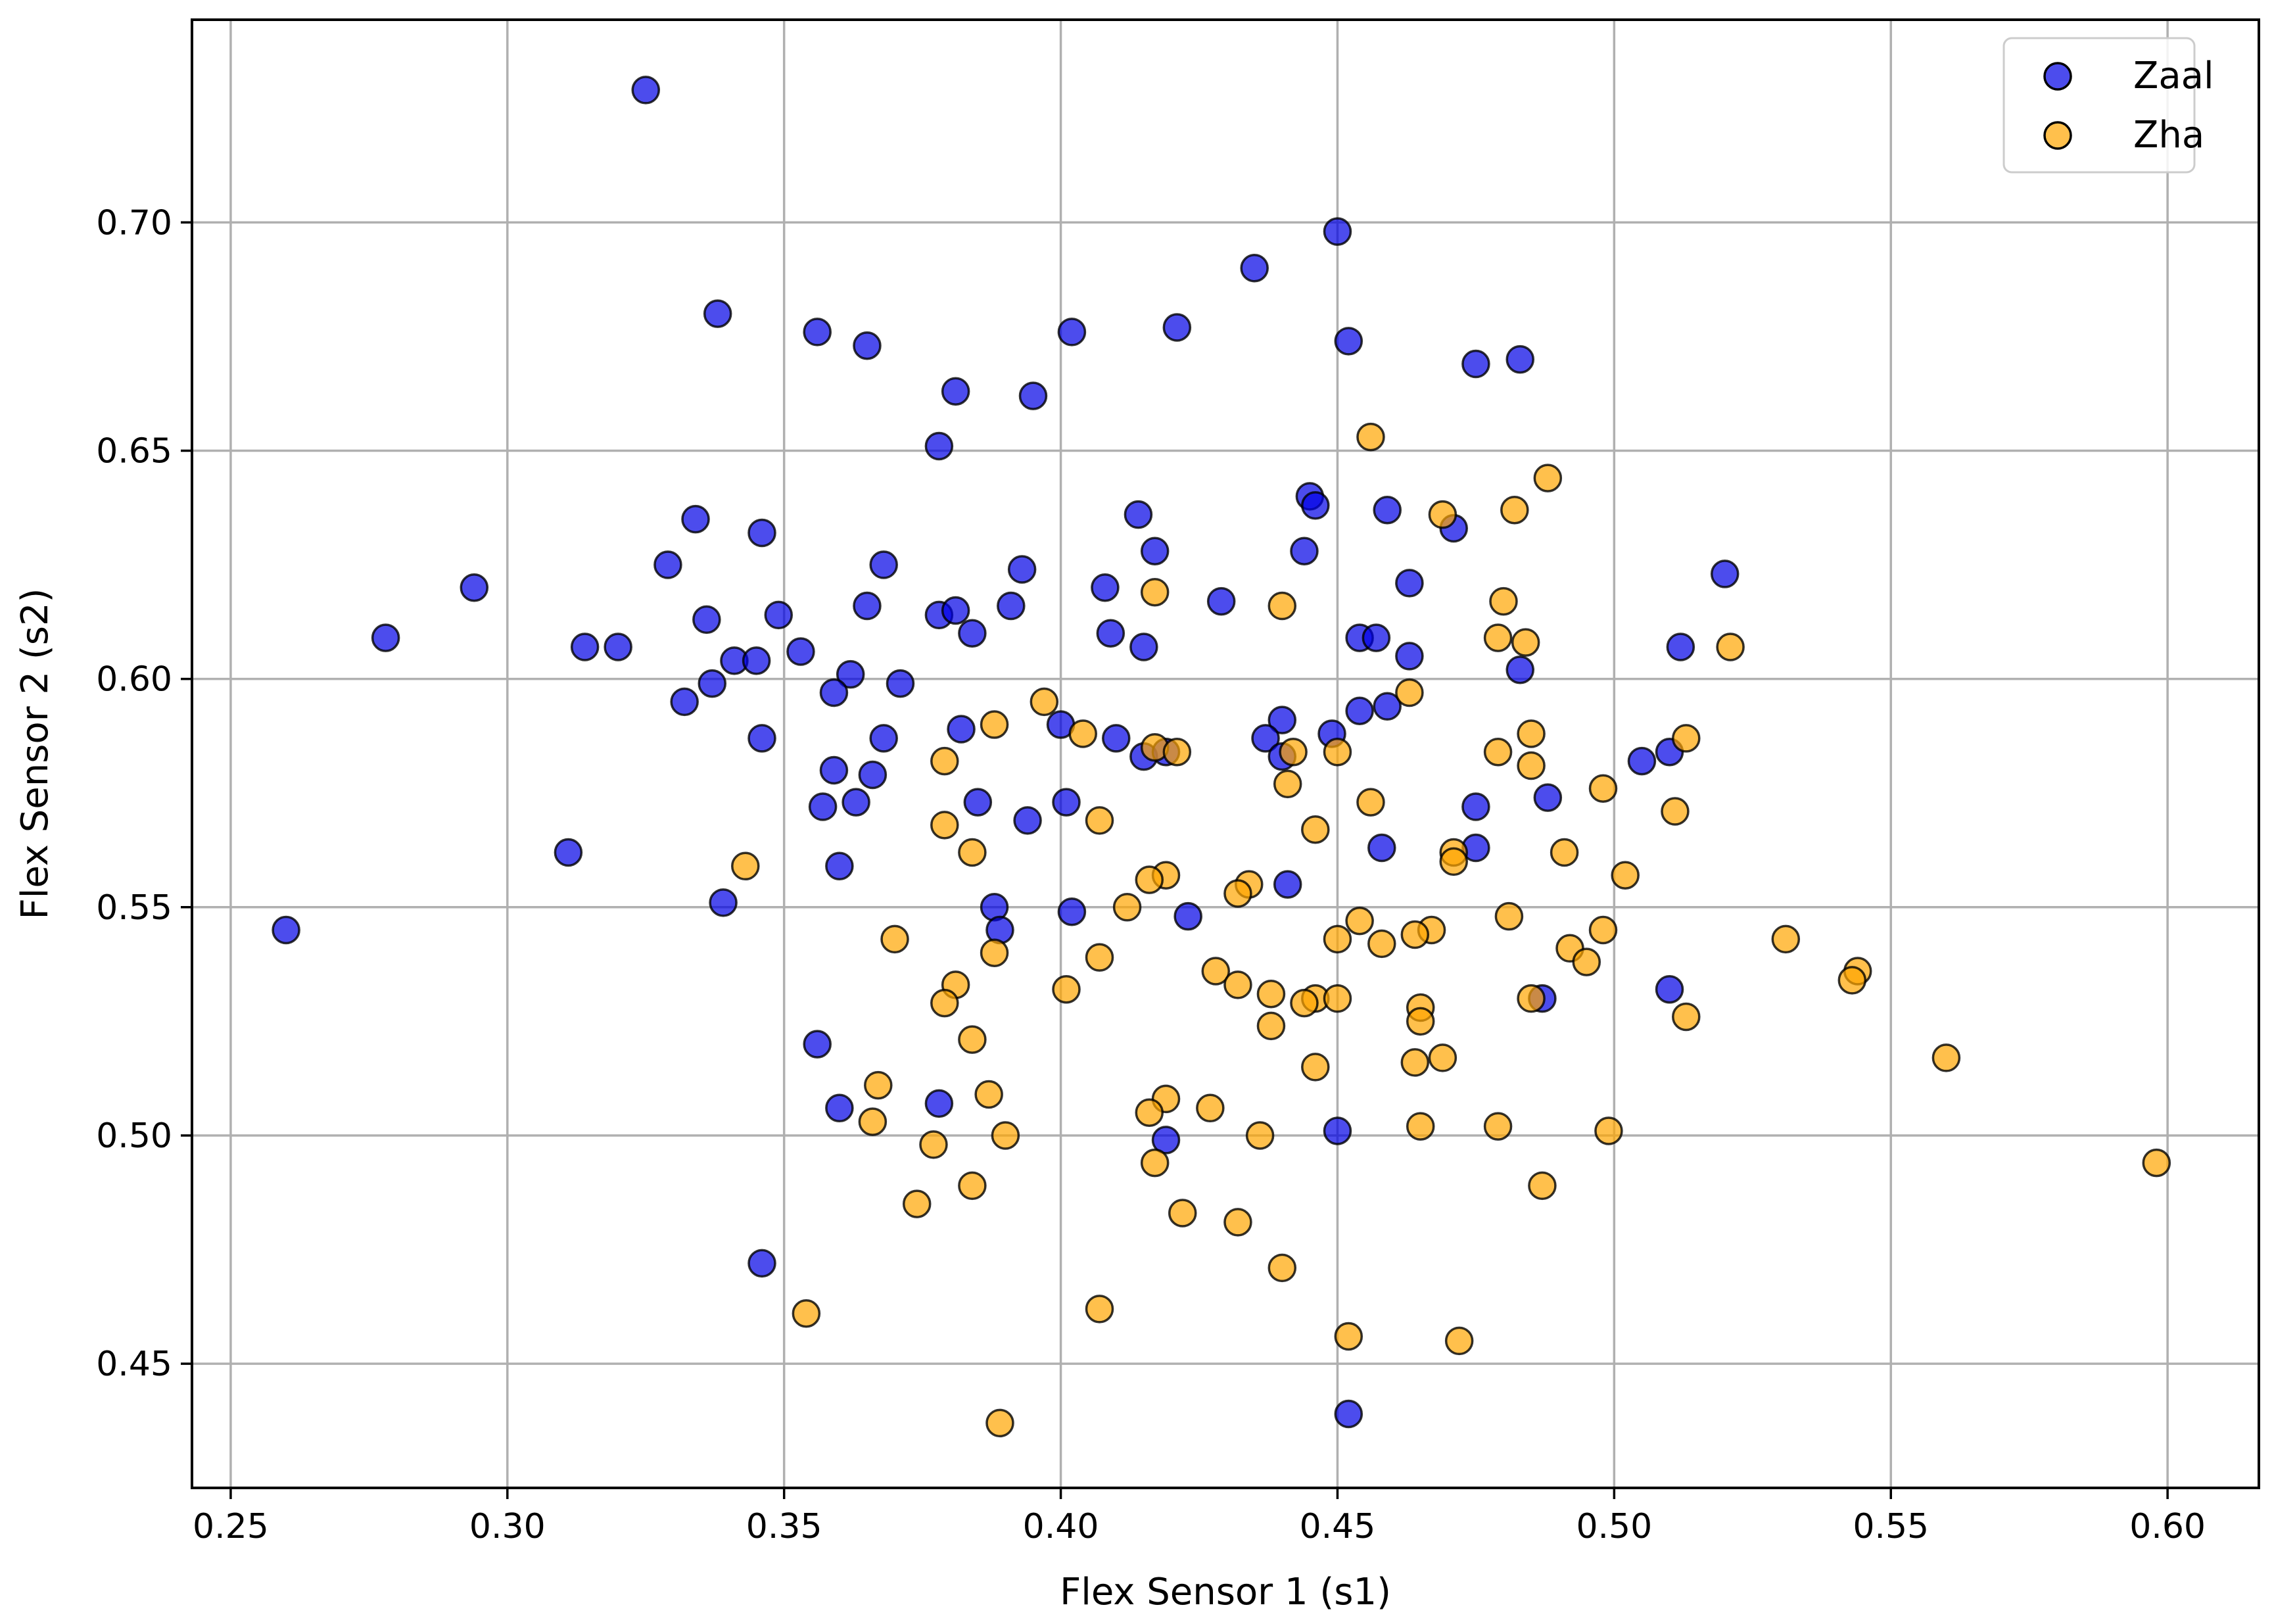 The width and height of the screenshot is (2274, 1624). Describe the element at coordinates (2108, 105) in the screenshot. I see `legend: Zaal Zha` at that location.